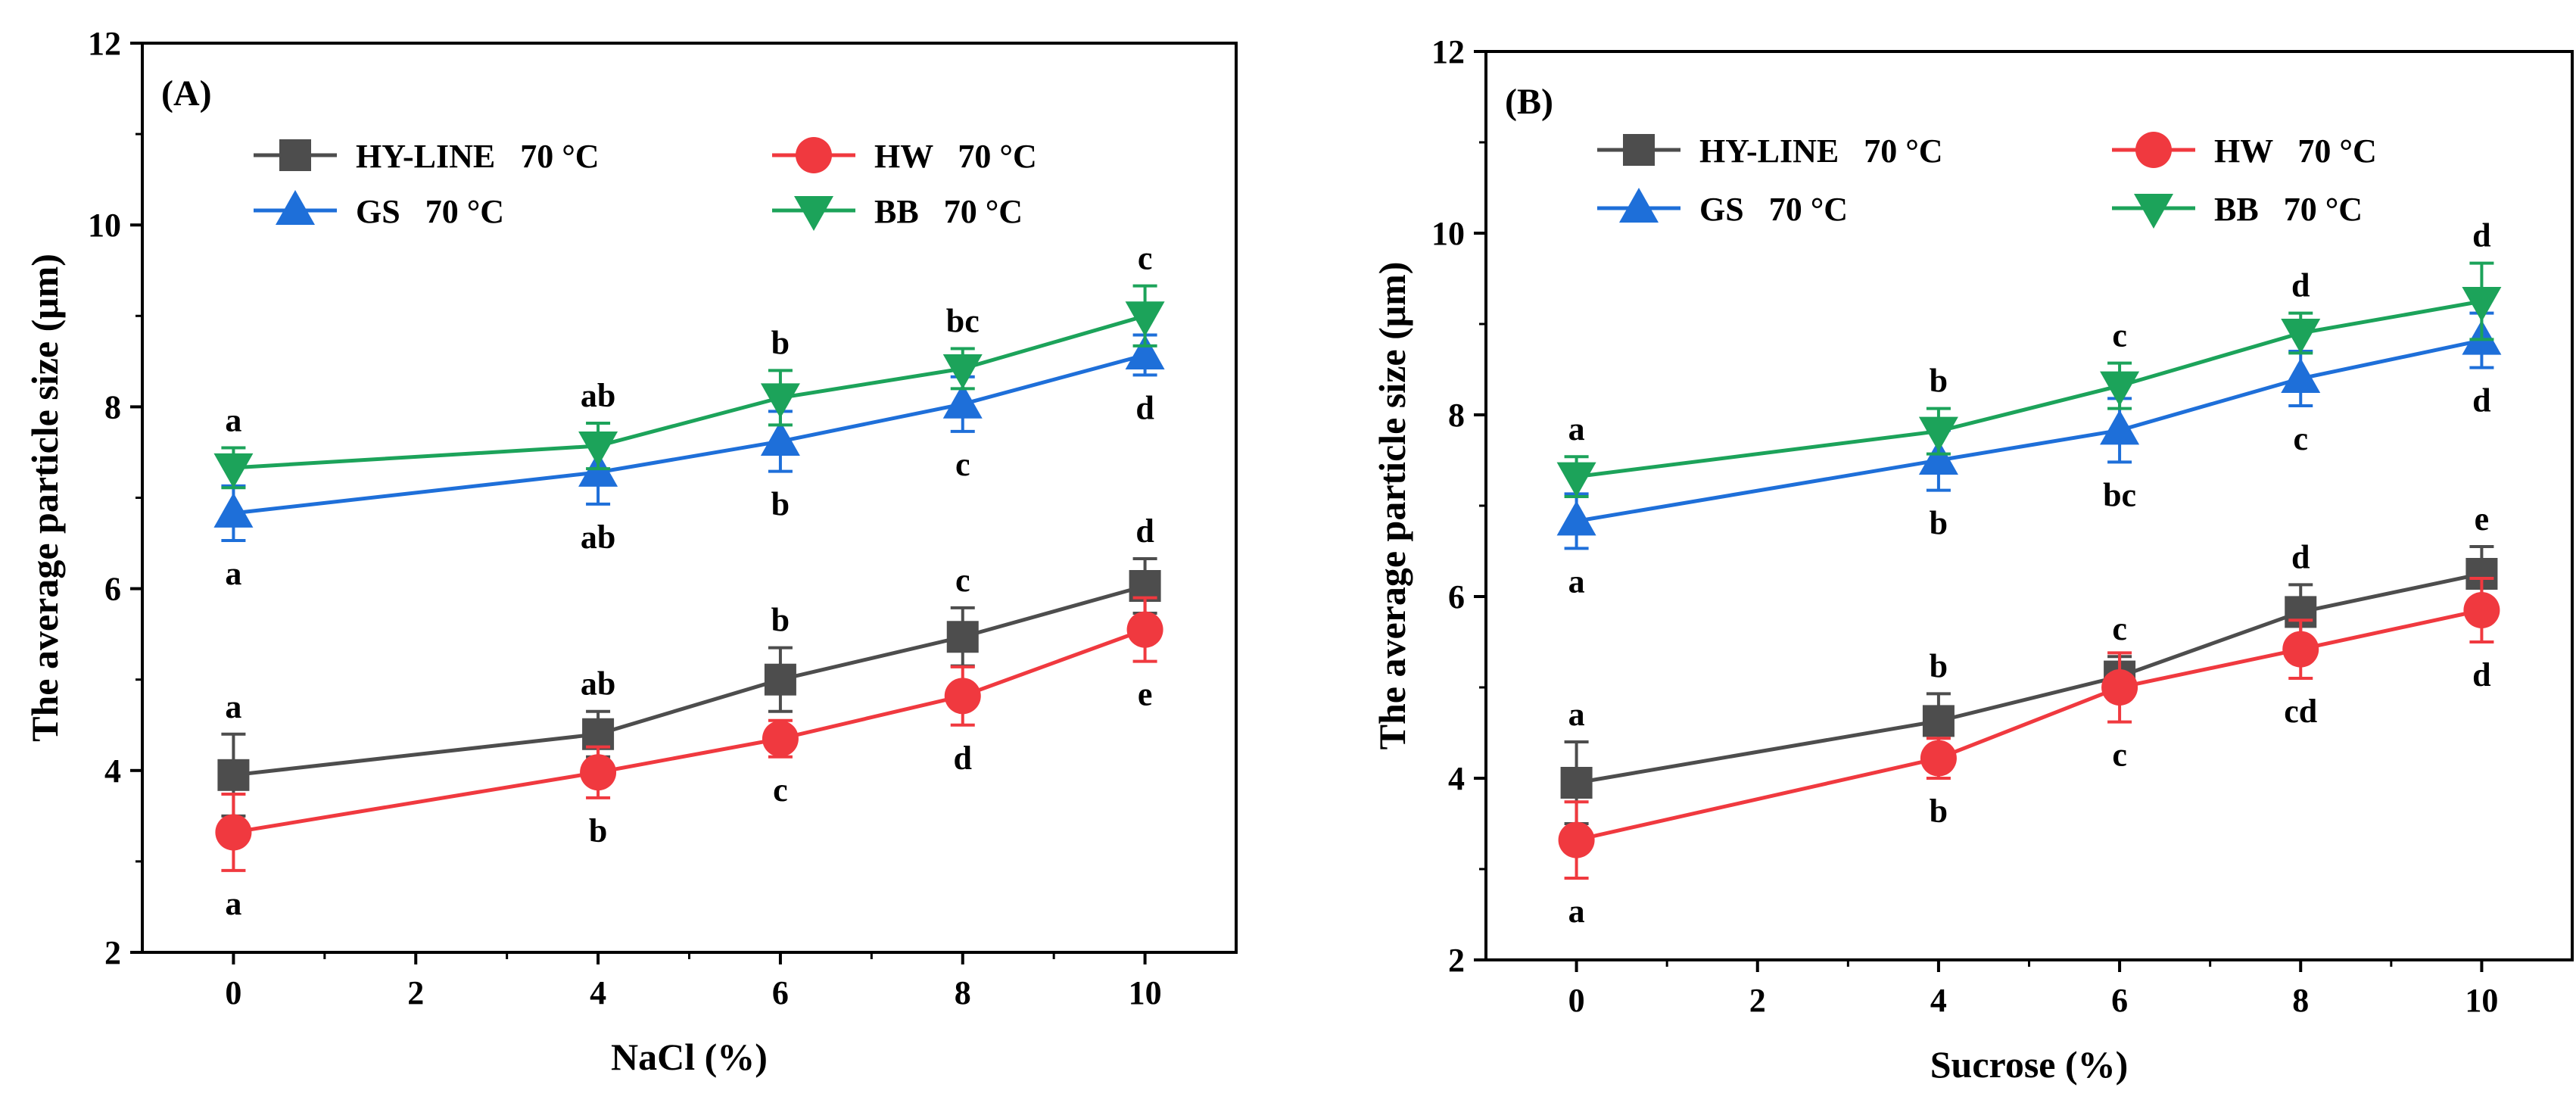 The height and width of the screenshot is (1103, 2576). I want to click on panel-a-legend-entry: BB 70 °C, so click(897, 212).